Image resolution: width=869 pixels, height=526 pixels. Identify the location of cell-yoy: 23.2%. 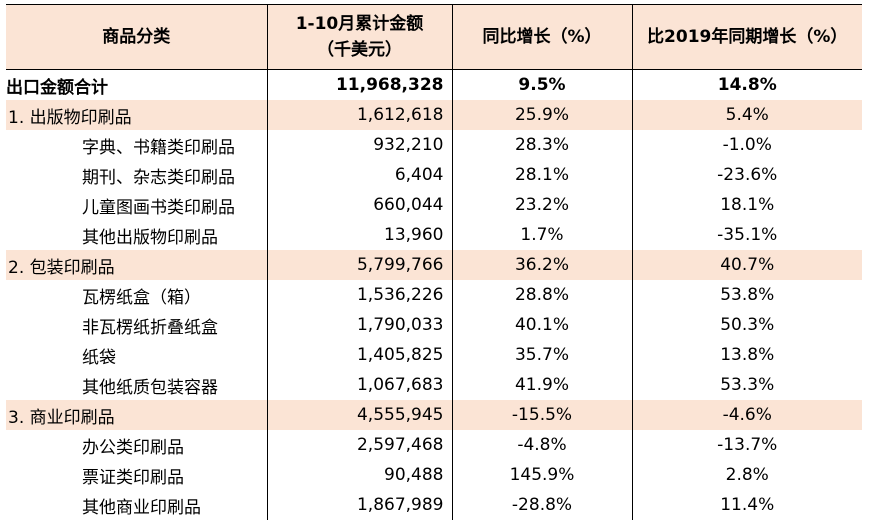
(541, 205).